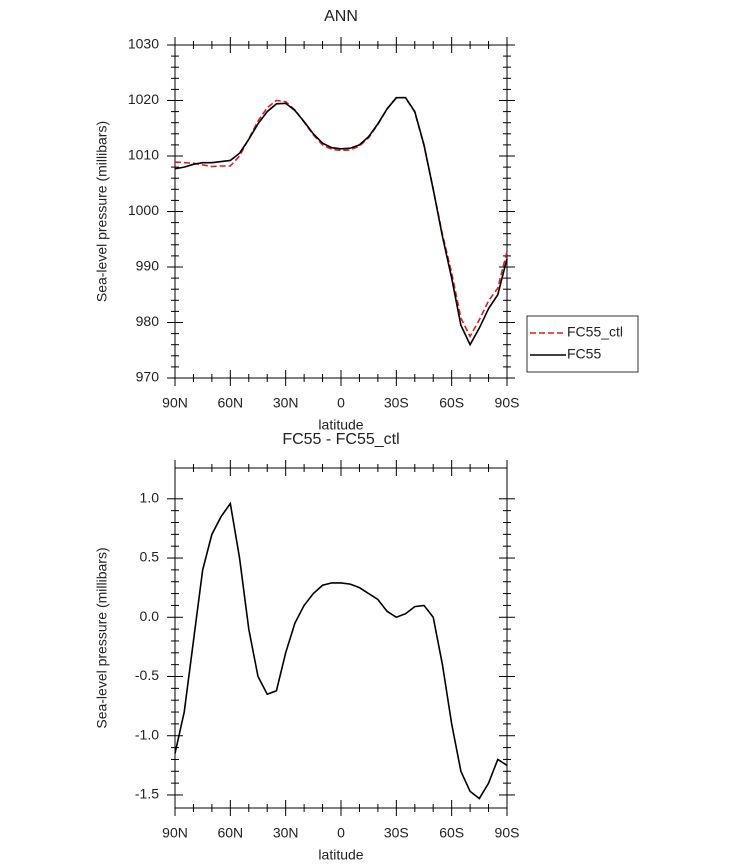 This screenshot has width=733, height=866. Describe the element at coordinates (150, 616) in the screenshot. I see `y-tick-label: 0.0` at that location.